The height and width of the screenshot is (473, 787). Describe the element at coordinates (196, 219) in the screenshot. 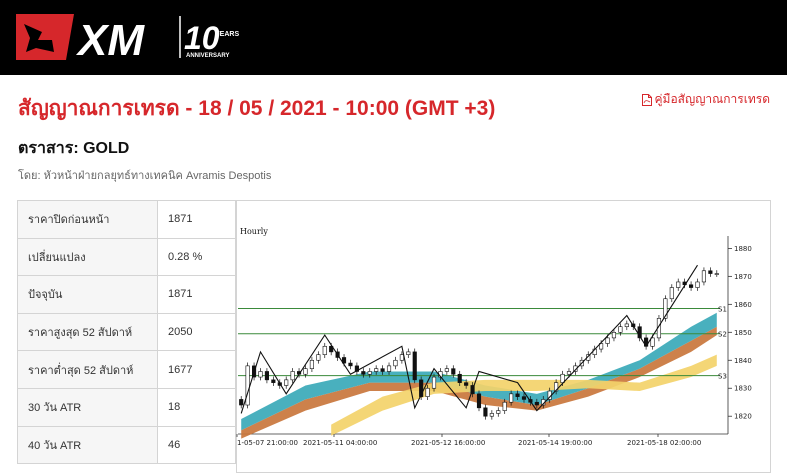

I see `stat-value: 1871` at that location.